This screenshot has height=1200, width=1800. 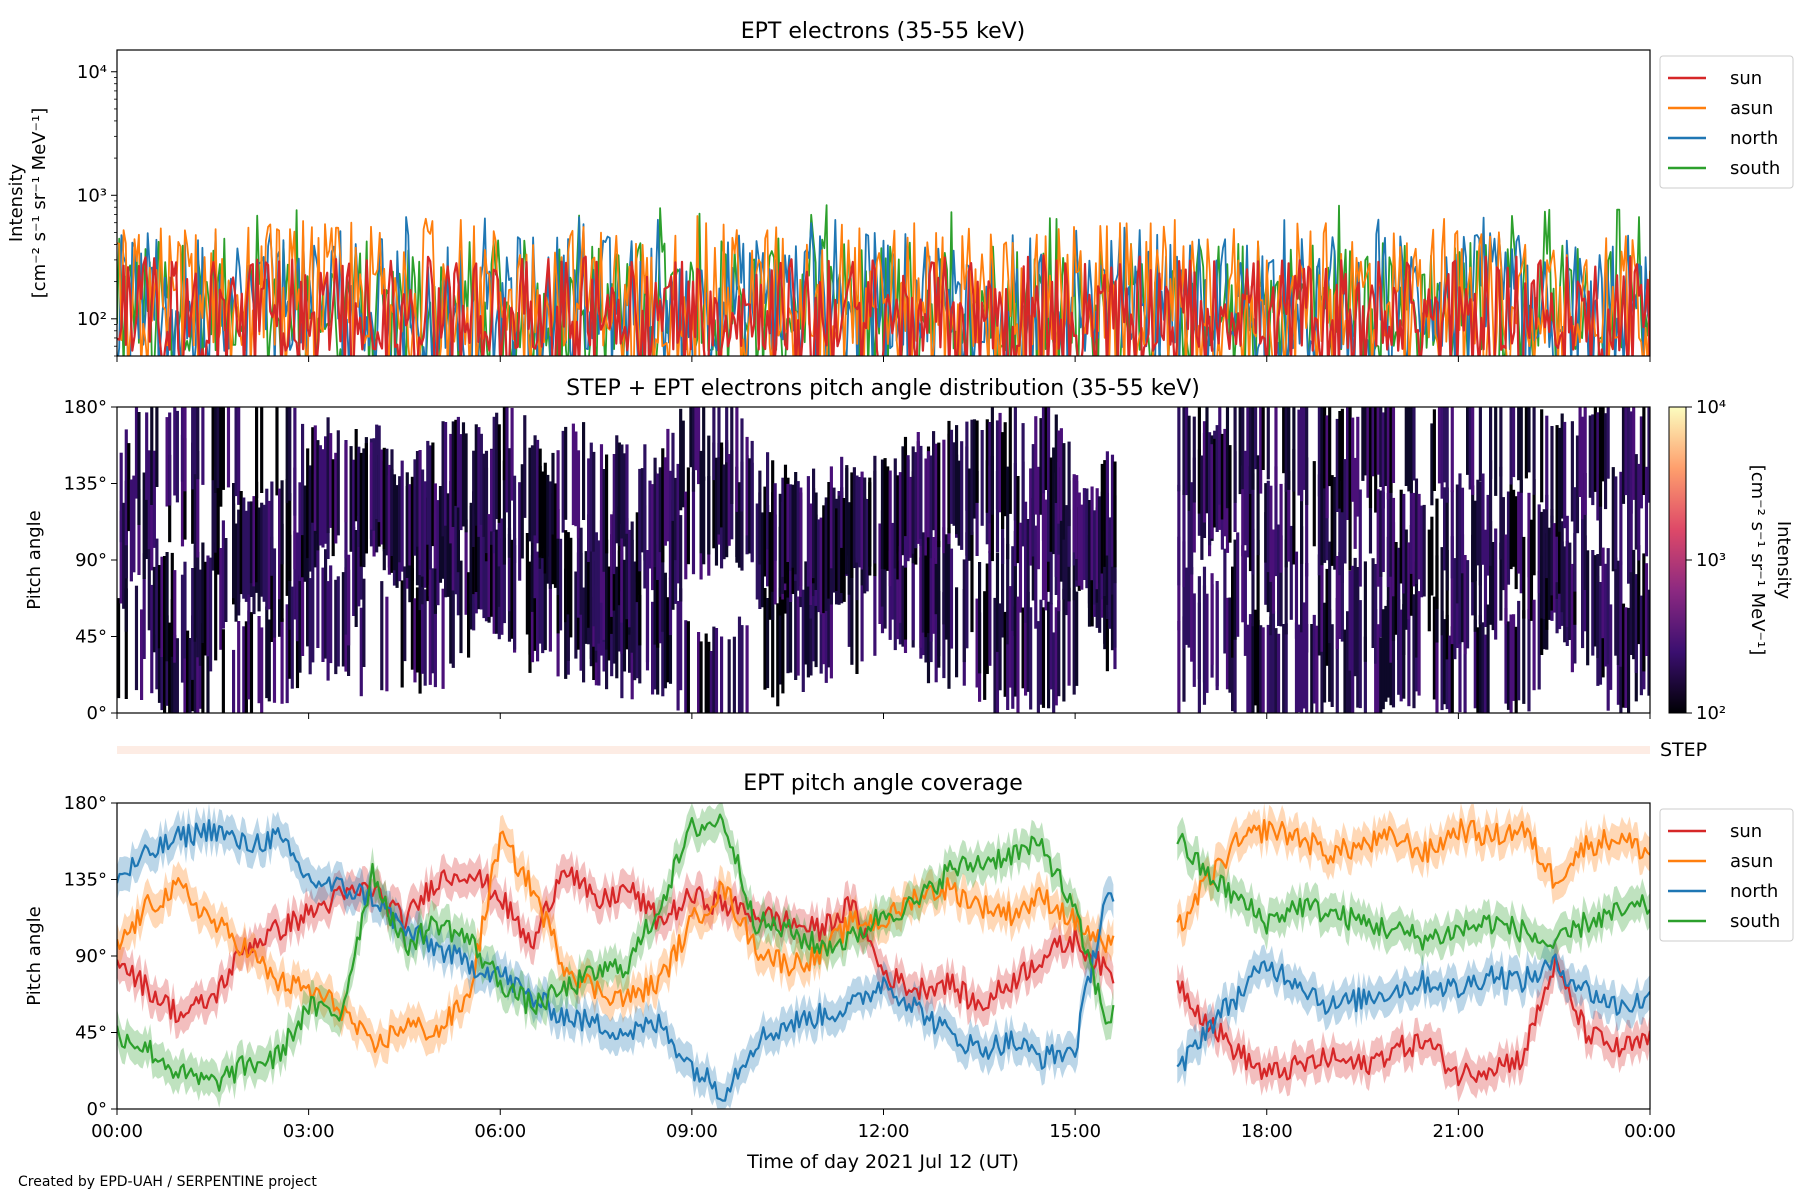 What do you see at coordinates (1683, 750) in the screenshot?
I see `step-label: STEP` at bounding box center [1683, 750].